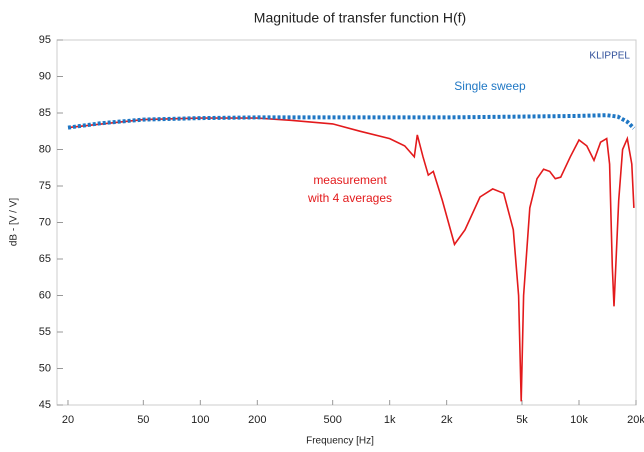  I want to click on x-tick-label: 20k, so click(635, 420).